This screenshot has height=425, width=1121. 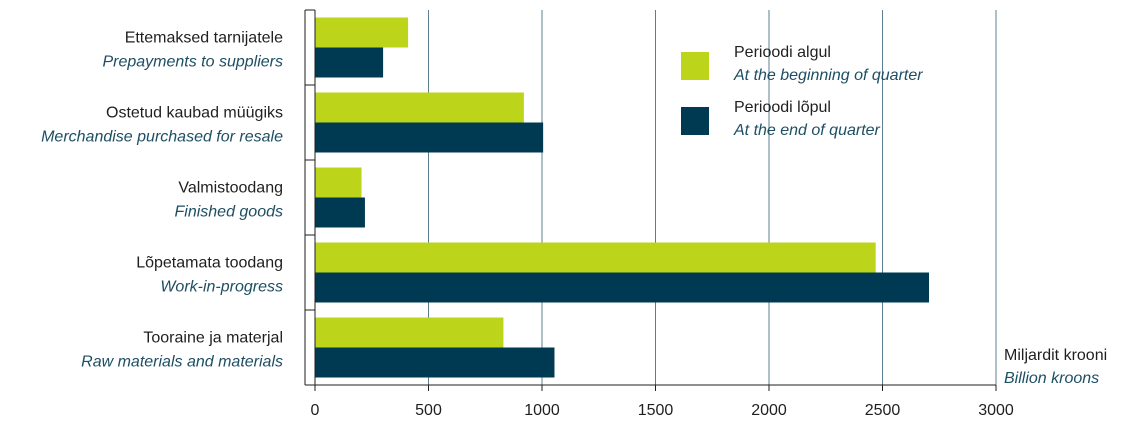 I want to click on x-tick-label-3000: 3000, so click(x=996, y=410).